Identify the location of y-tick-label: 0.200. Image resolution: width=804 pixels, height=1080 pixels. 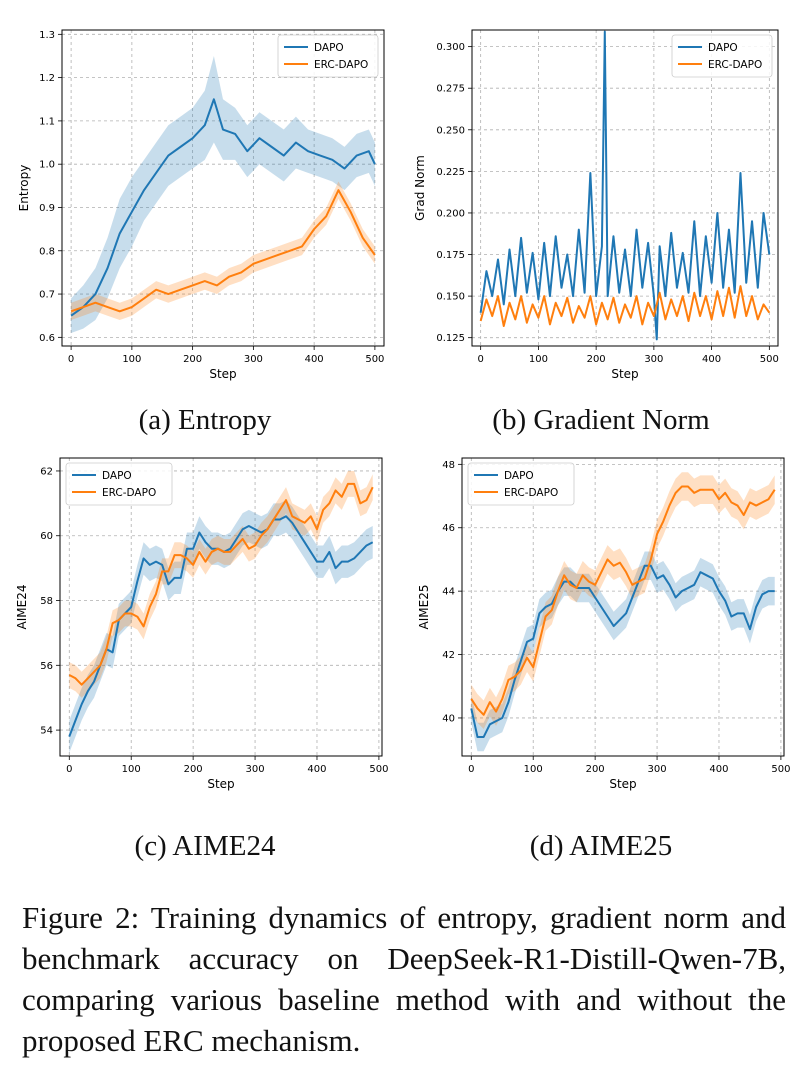
(450, 213).